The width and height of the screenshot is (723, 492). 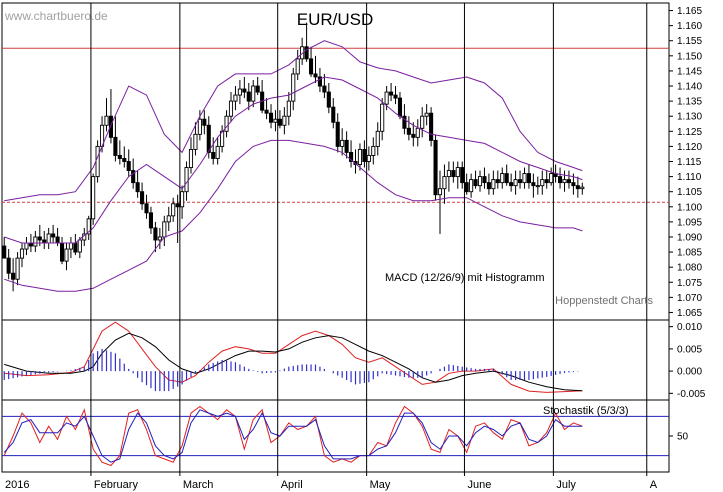 I want to click on y-tick-label: 1.095, so click(x=689, y=222).